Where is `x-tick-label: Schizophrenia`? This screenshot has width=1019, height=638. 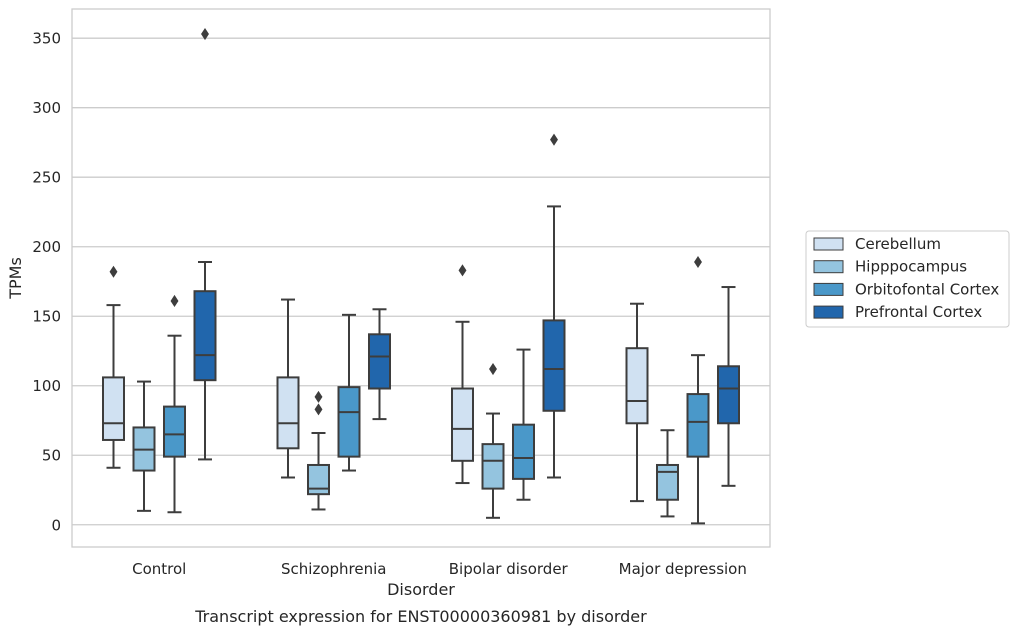 x-tick-label: Schizophrenia is located at coordinates (333, 569).